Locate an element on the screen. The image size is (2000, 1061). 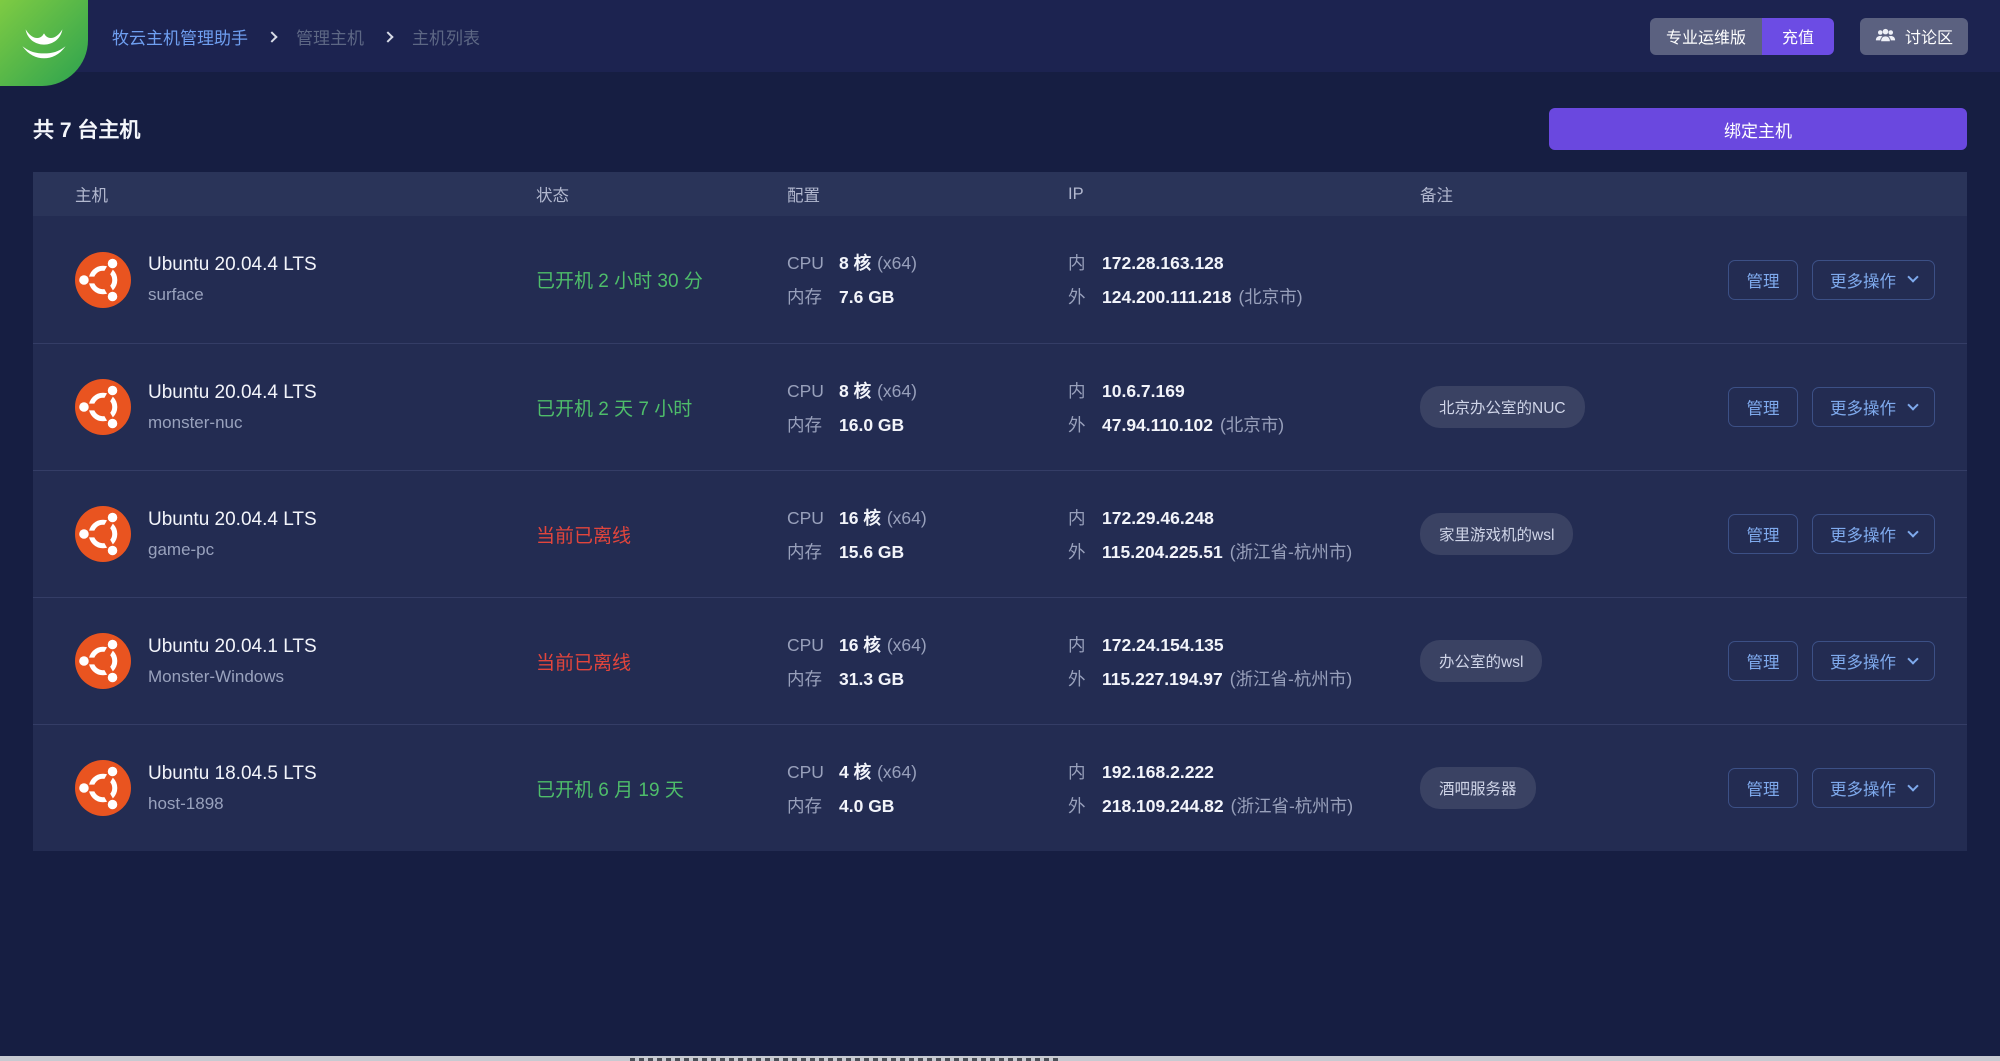
bind-host-button: 绑定主机 is located at coordinates (1758, 129).